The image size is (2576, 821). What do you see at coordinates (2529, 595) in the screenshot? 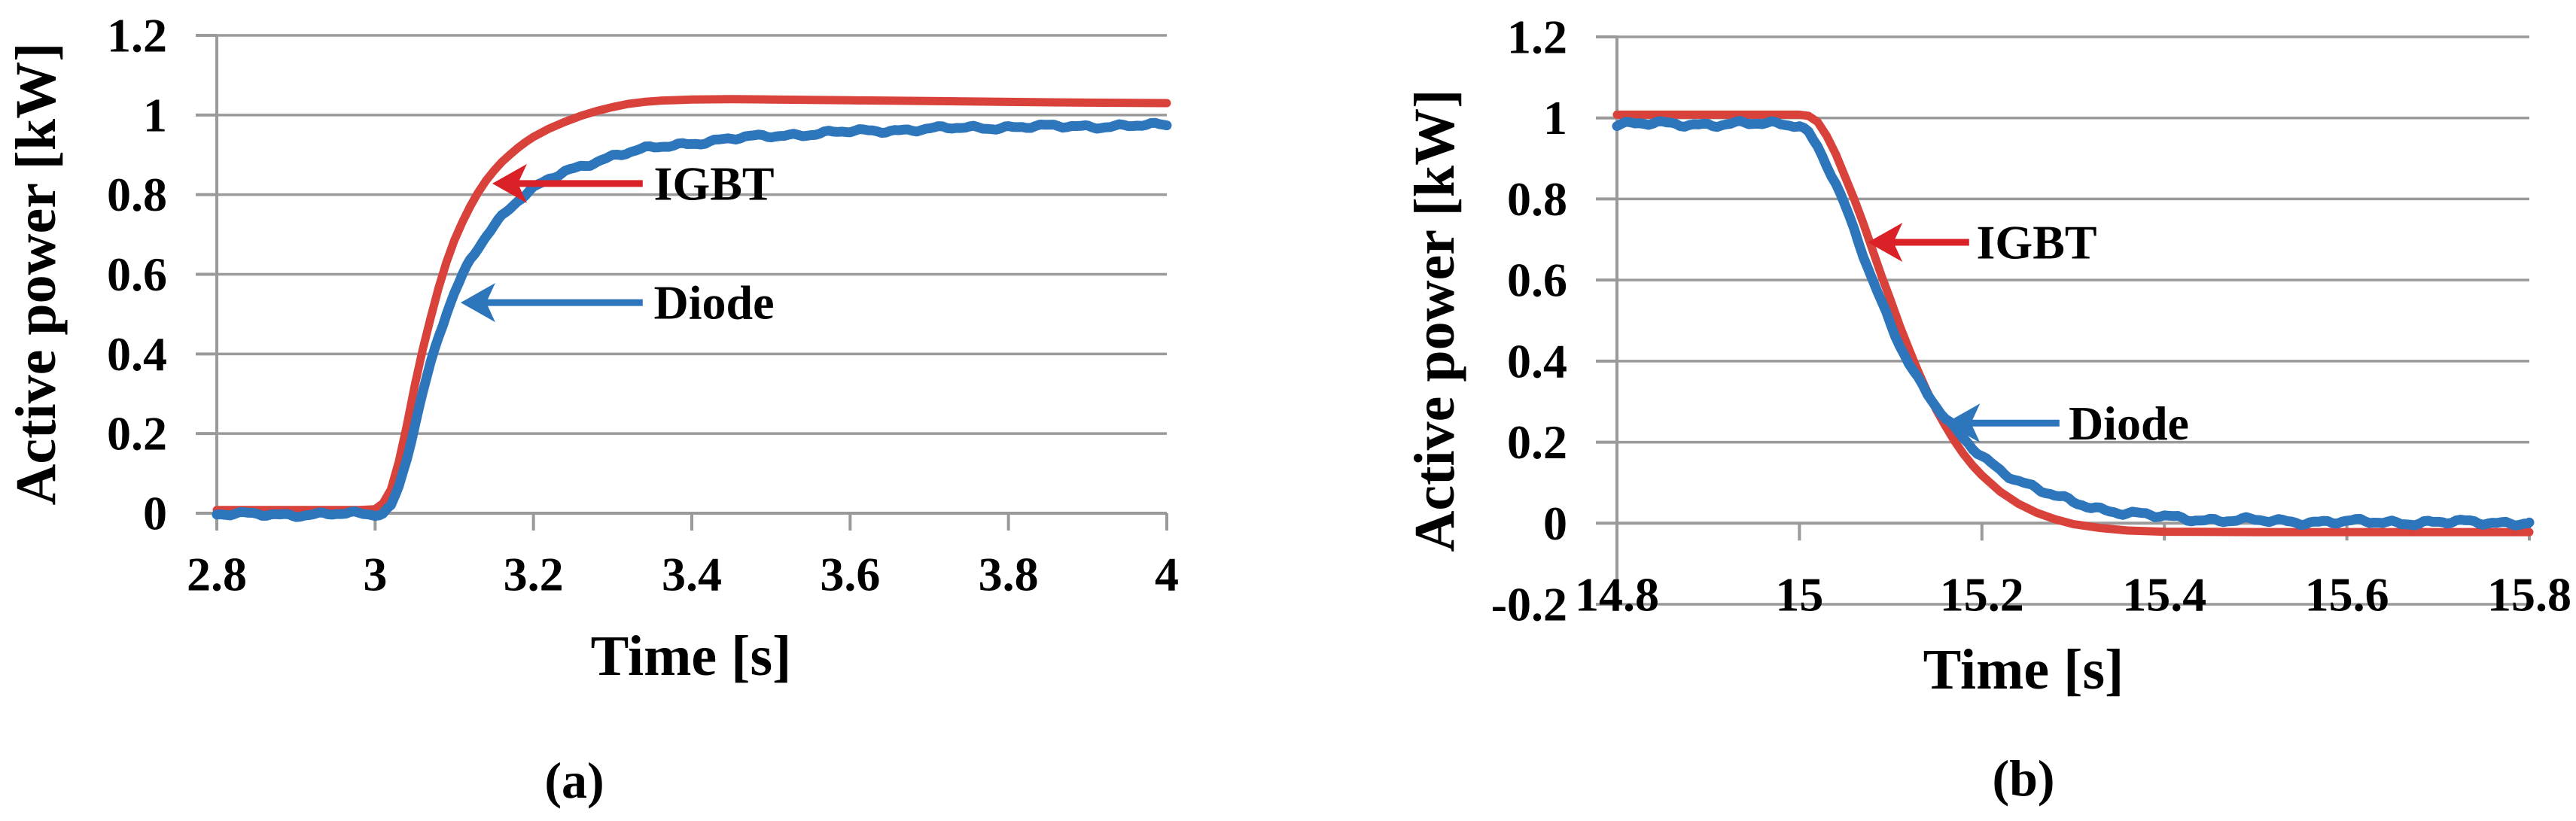
I see `x-tick-label: 15.8` at bounding box center [2529, 595].